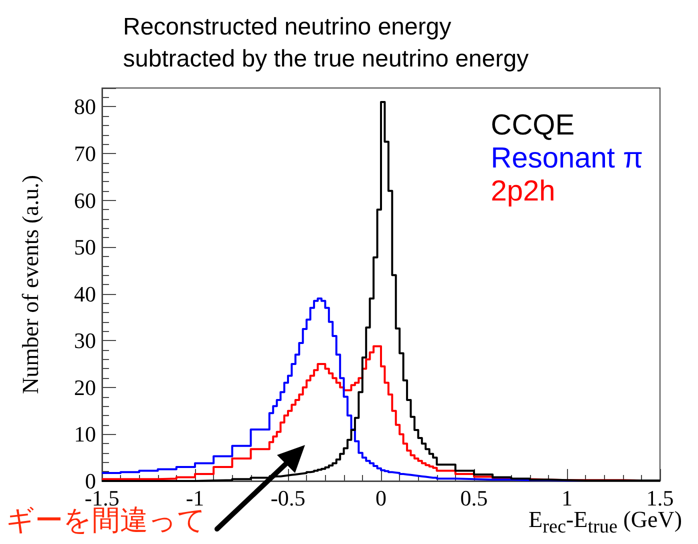 This screenshot has width=698, height=544. What do you see at coordinates (85, 293) in the screenshot?
I see `y-tick-label: 40` at bounding box center [85, 293].